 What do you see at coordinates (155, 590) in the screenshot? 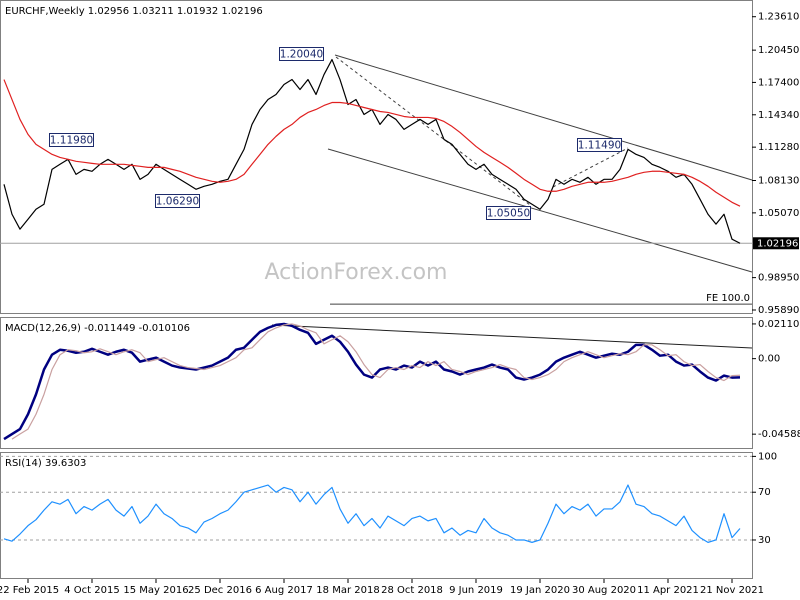
I see `x-tick-label: 15 May 2016` at bounding box center [155, 590].